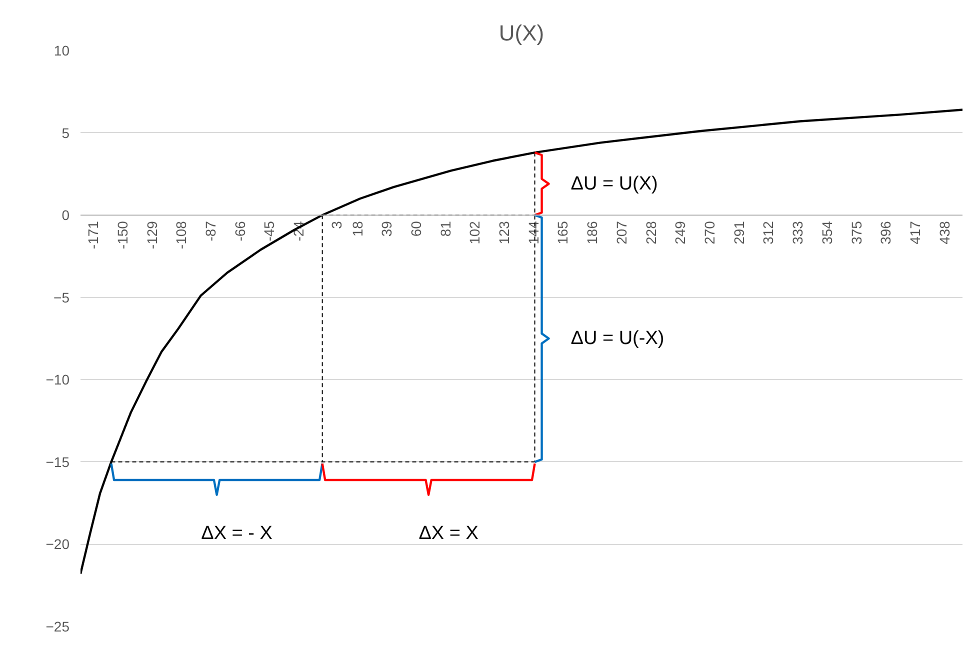 The width and height of the screenshot is (978, 647). Describe the element at coordinates (58, 544) in the screenshot. I see `y-tick-label: −20` at that location.